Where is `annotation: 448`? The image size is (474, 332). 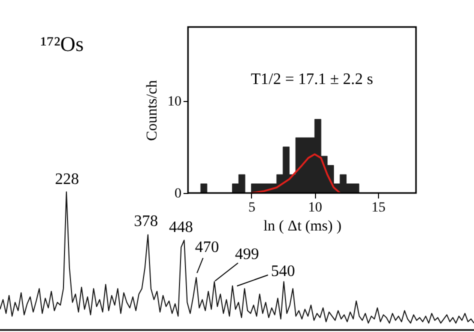 annotation: 448 is located at coordinates (181, 227).